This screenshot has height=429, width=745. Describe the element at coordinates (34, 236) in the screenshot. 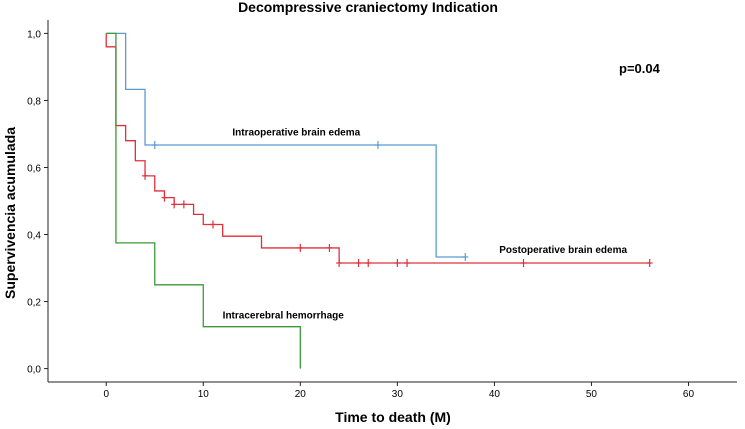

I see `y-tick-label: 0,4` at that location.